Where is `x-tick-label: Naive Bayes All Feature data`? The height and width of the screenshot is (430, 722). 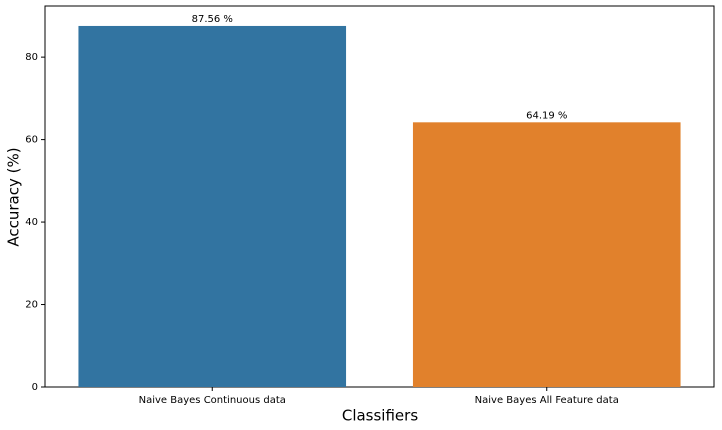 x-tick-label: Naive Bayes All Feature data is located at coordinates (547, 400).